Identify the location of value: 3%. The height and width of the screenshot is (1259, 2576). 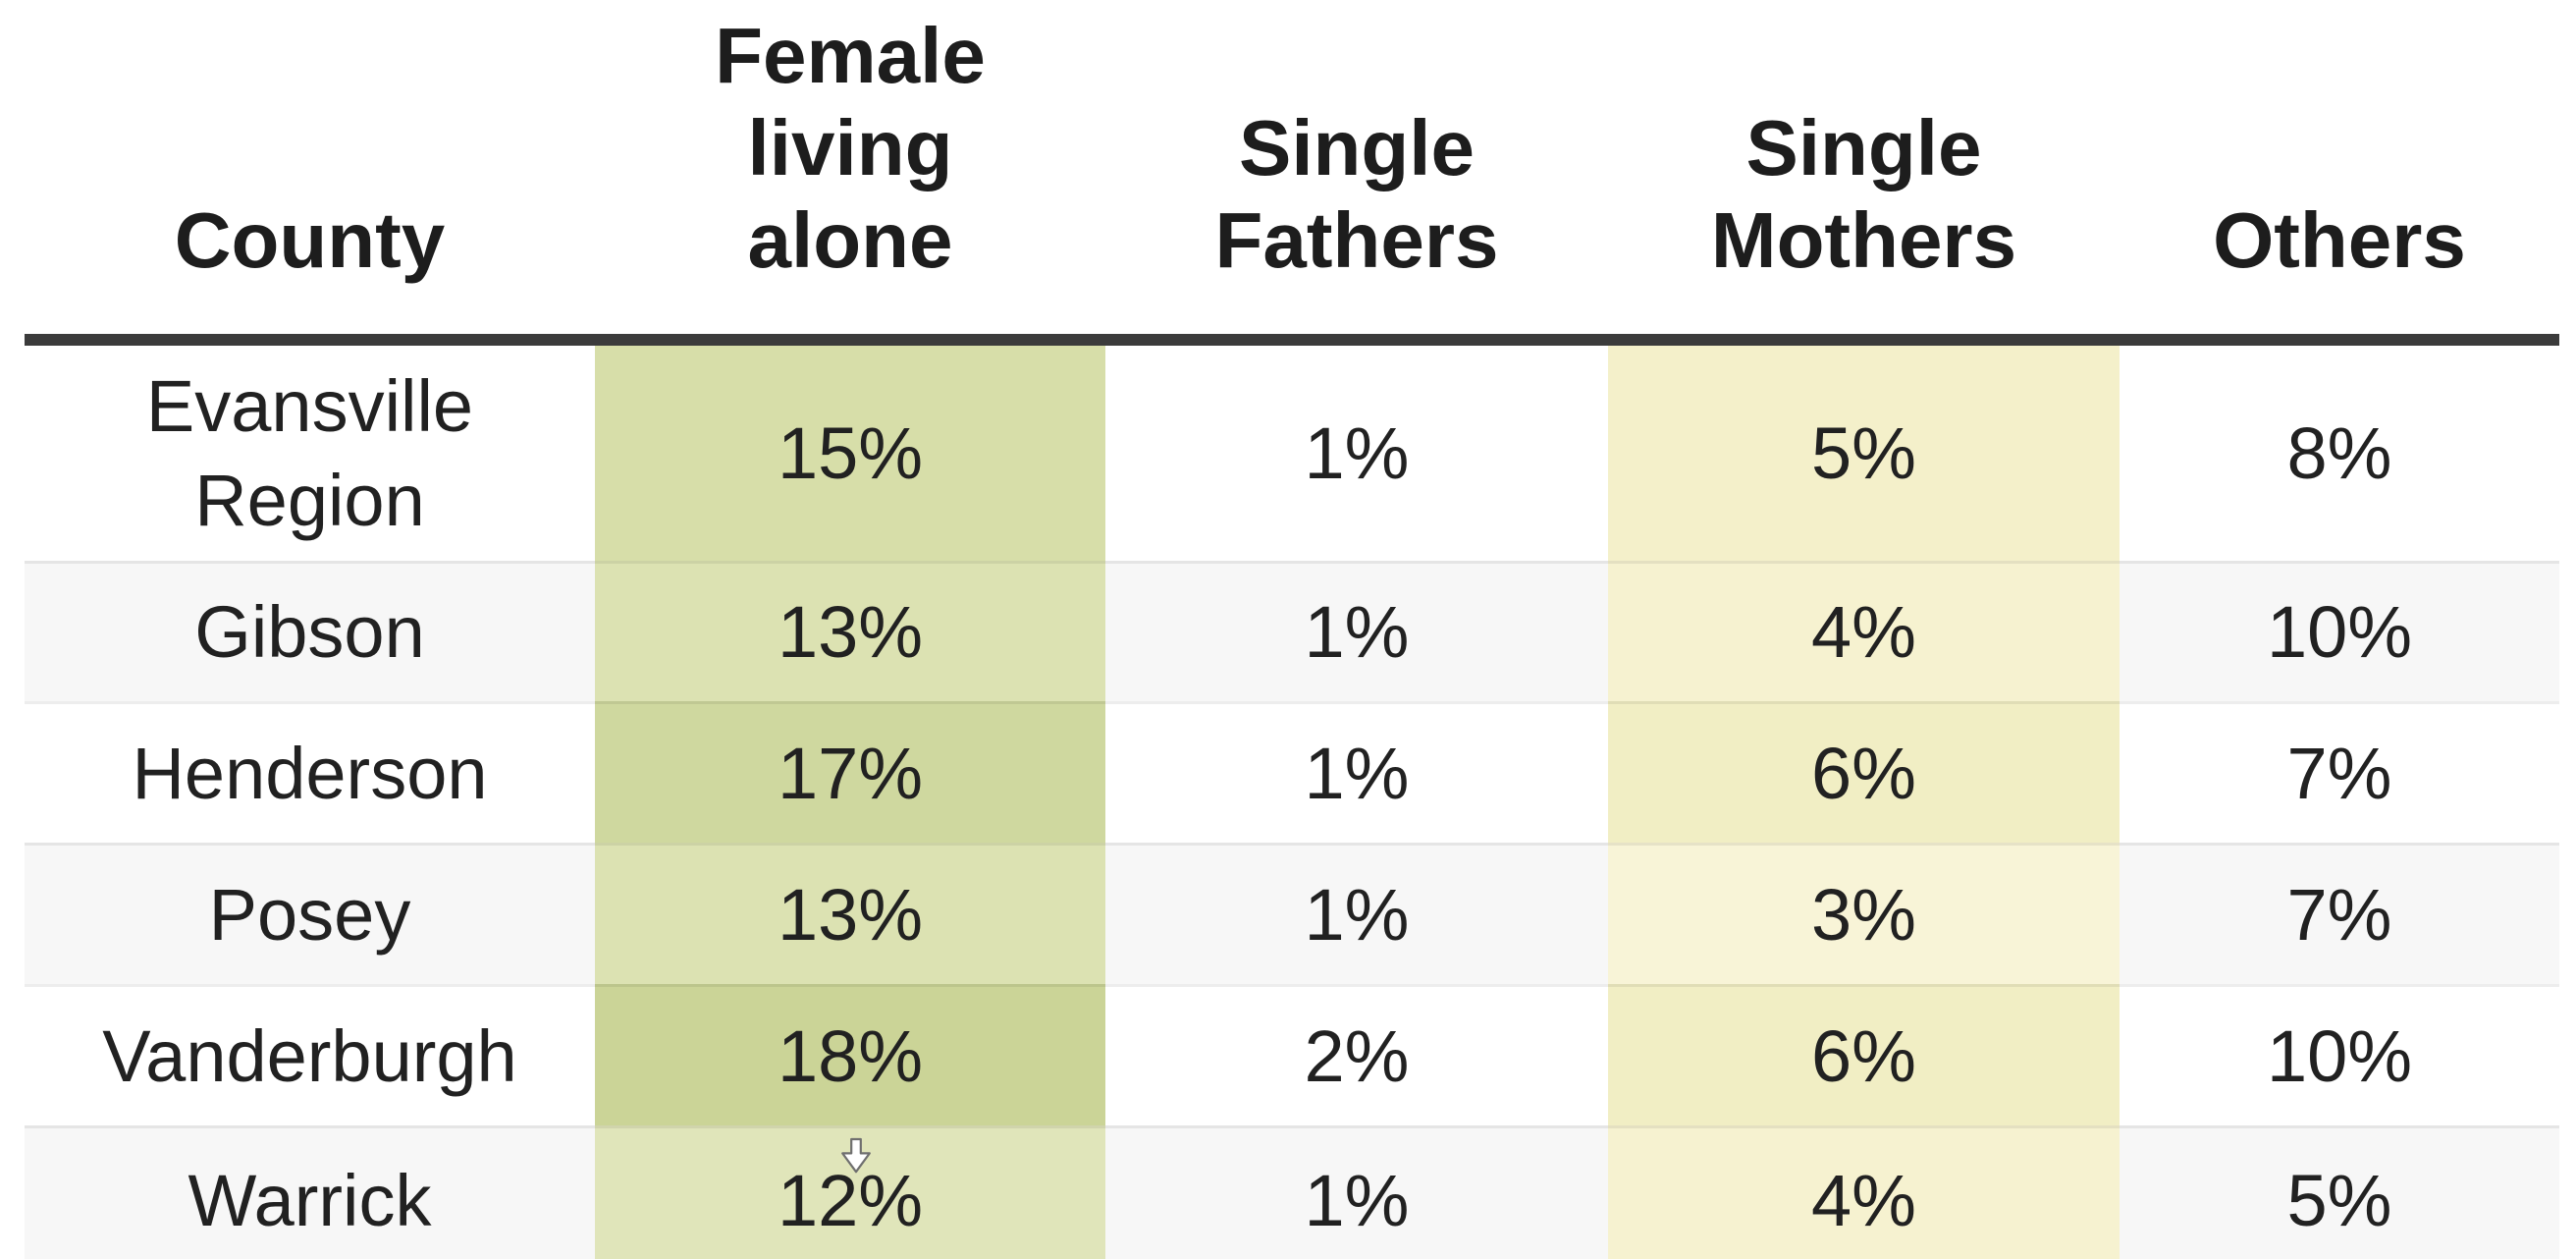
(1863, 914).